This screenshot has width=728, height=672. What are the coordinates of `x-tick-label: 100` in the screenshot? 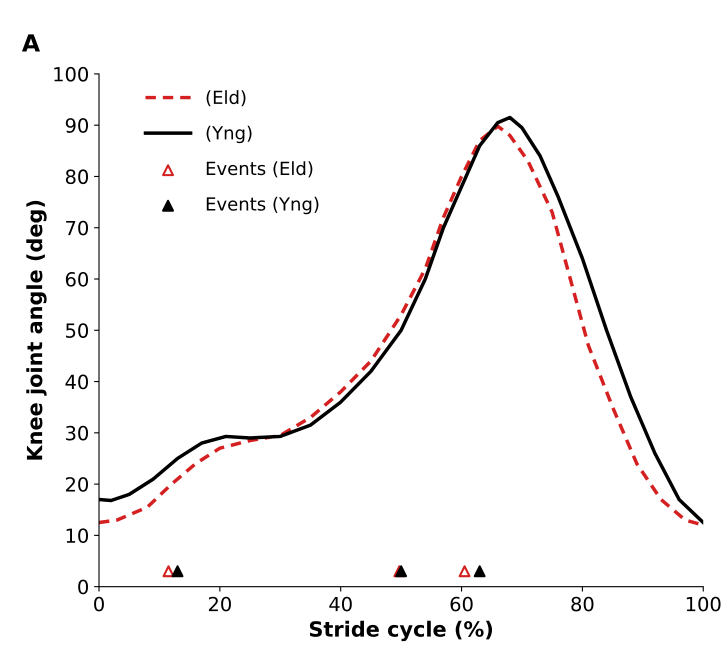 It's located at (703, 604).